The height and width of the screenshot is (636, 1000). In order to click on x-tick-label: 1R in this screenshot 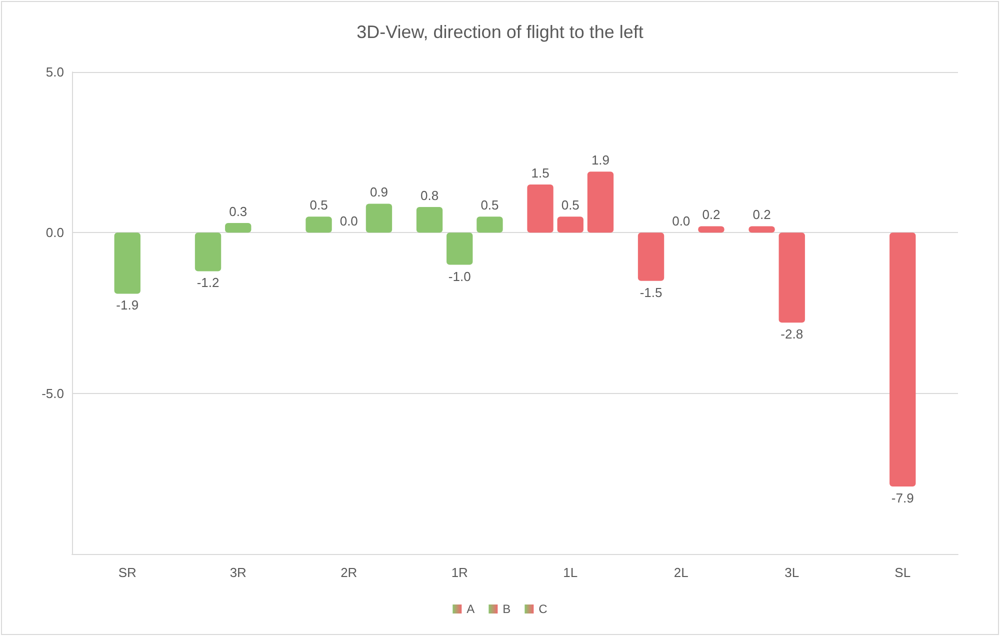, I will do `click(459, 572)`.